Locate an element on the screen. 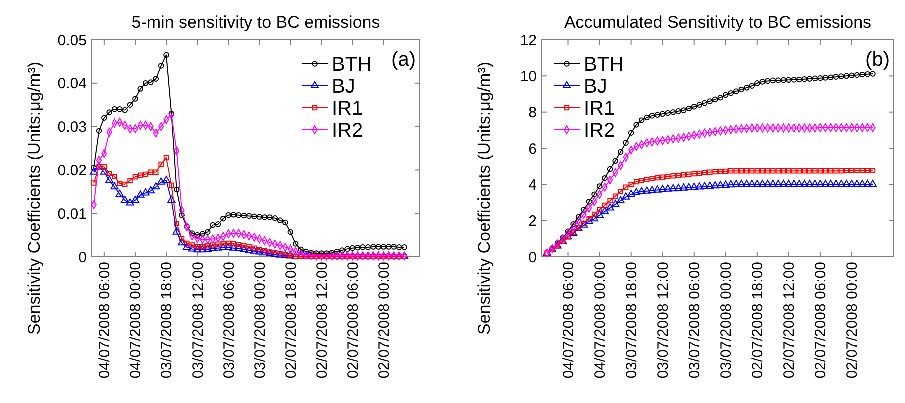 The width and height of the screenshot is (905, 403). annotation: (a) is located at coordinates (404, 60).